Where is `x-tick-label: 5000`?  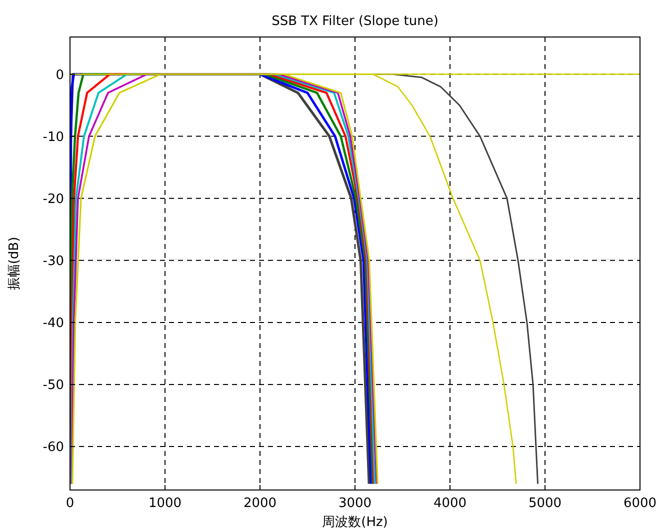
x-tick-label: 5000 is located at coordinates (545, 503).